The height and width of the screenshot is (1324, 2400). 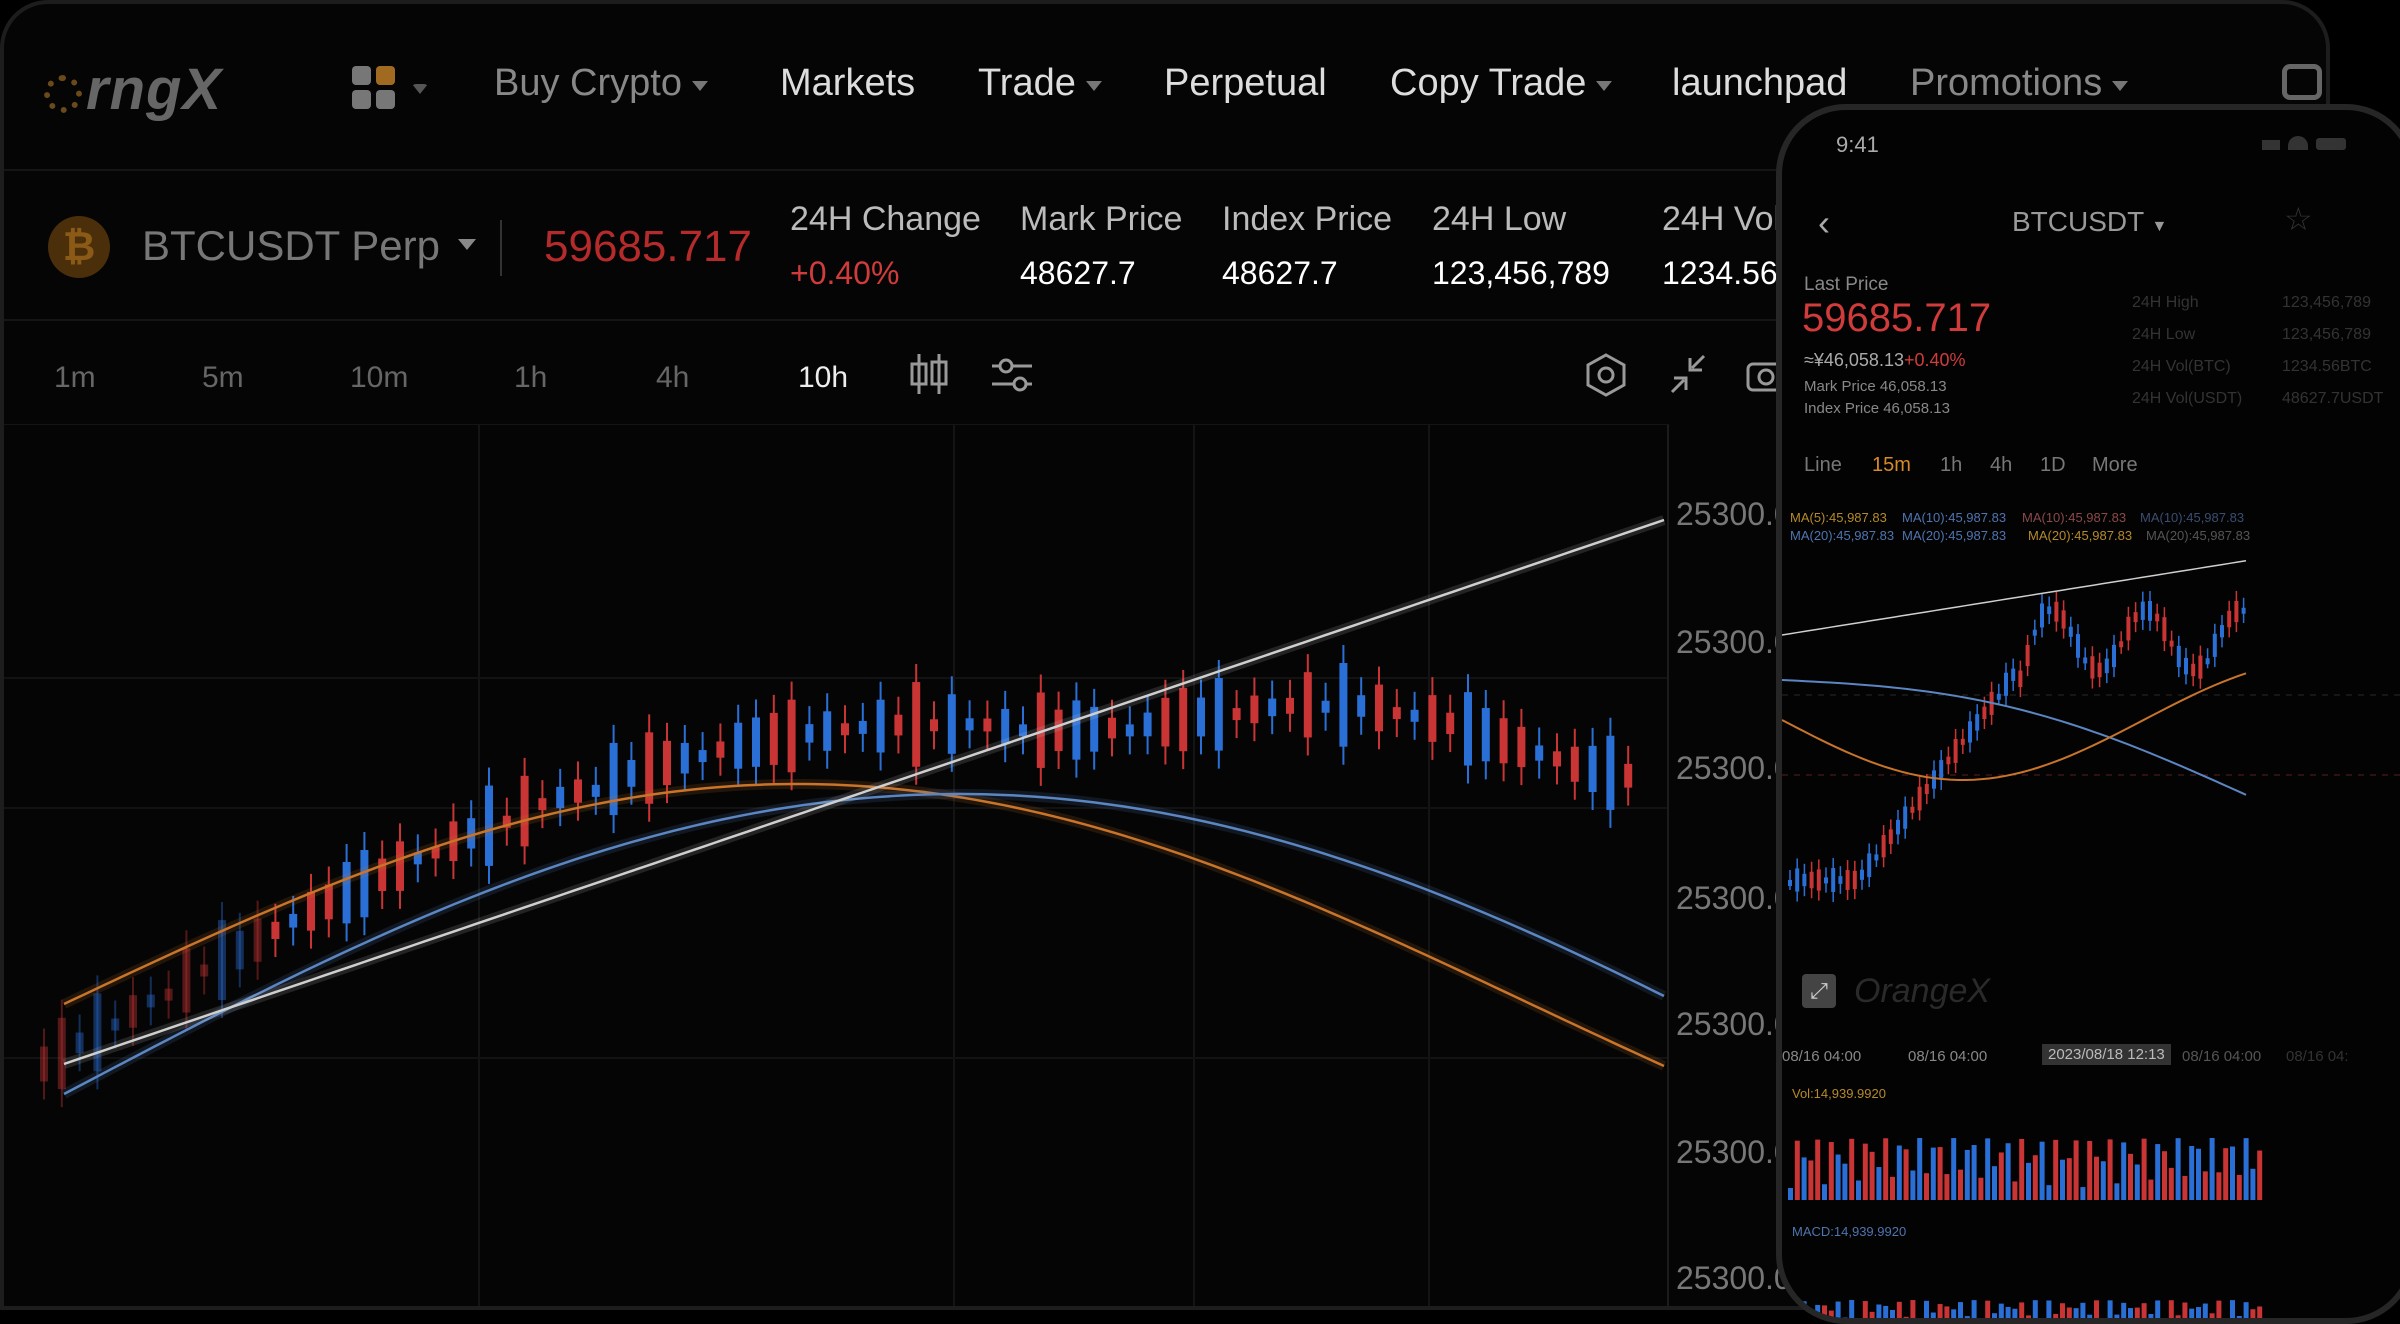 I want to click on candlestick-type-icon, so click(x=929, y=374).